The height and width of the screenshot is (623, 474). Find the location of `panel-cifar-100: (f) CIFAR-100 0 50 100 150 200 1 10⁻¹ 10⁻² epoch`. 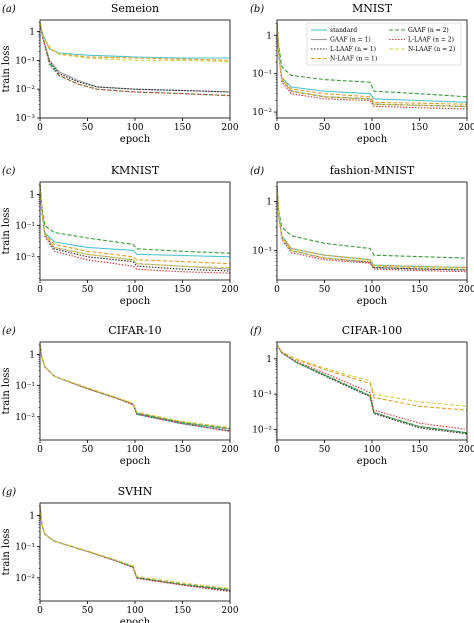

panel-cifar-100: (f) CIFAR-100 0 50 100 150 200 1 10⁻¹ 10⁻² epoch is located at coordinates (362, 395).